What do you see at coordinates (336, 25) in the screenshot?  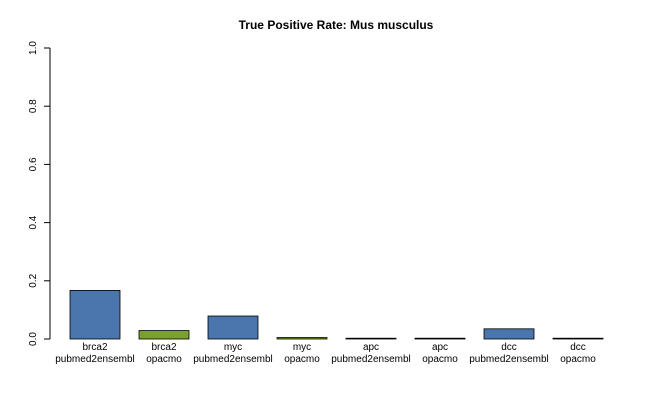 I see `chart-title: True Positive Rate: Mus musculus` at bounding box center [336, 25].